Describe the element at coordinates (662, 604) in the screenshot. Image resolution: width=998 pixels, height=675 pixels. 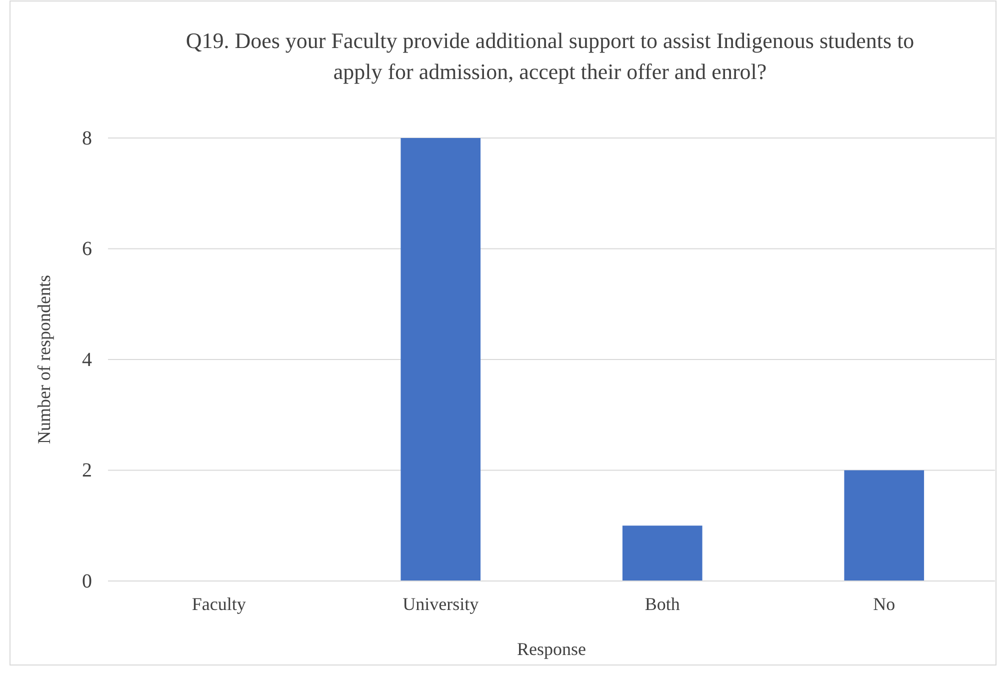
I see `x-tick-label: Both` at that location.